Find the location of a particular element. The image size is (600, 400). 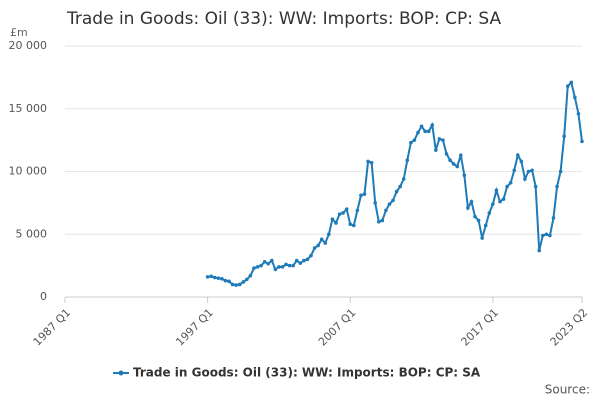

legend-marker is located at coordinates (121, 373).